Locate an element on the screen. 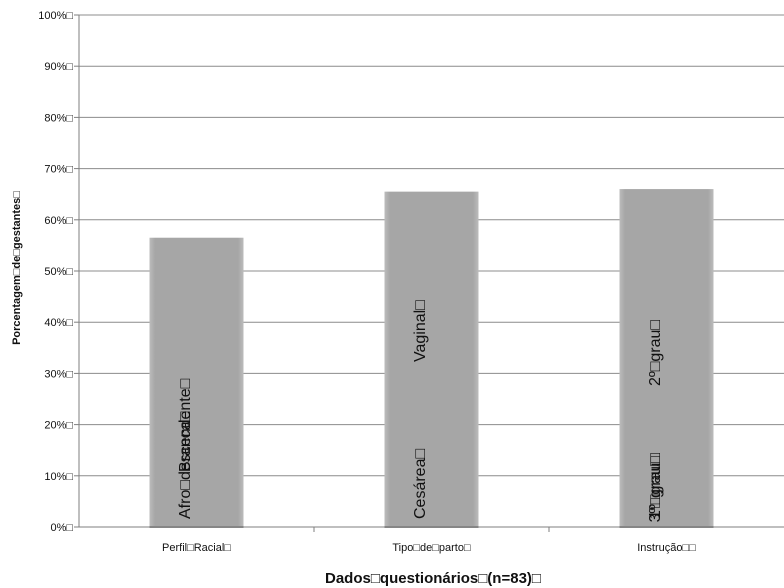 This screenshot has width=784, height=588. y-tick-label: 40%□ is located at coordinates (58, 323).